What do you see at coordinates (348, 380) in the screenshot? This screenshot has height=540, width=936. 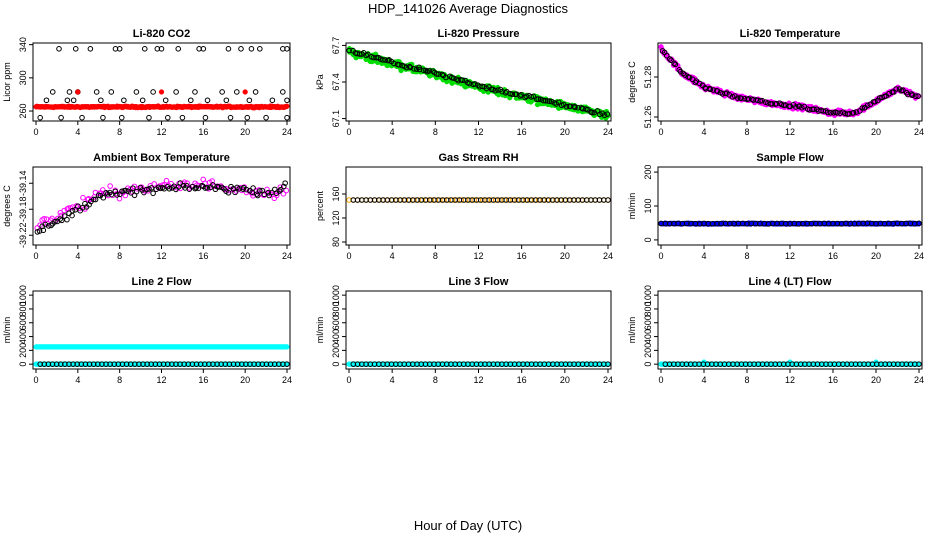 I see `x-tick-label: 0` at bounding box center [348, 380].